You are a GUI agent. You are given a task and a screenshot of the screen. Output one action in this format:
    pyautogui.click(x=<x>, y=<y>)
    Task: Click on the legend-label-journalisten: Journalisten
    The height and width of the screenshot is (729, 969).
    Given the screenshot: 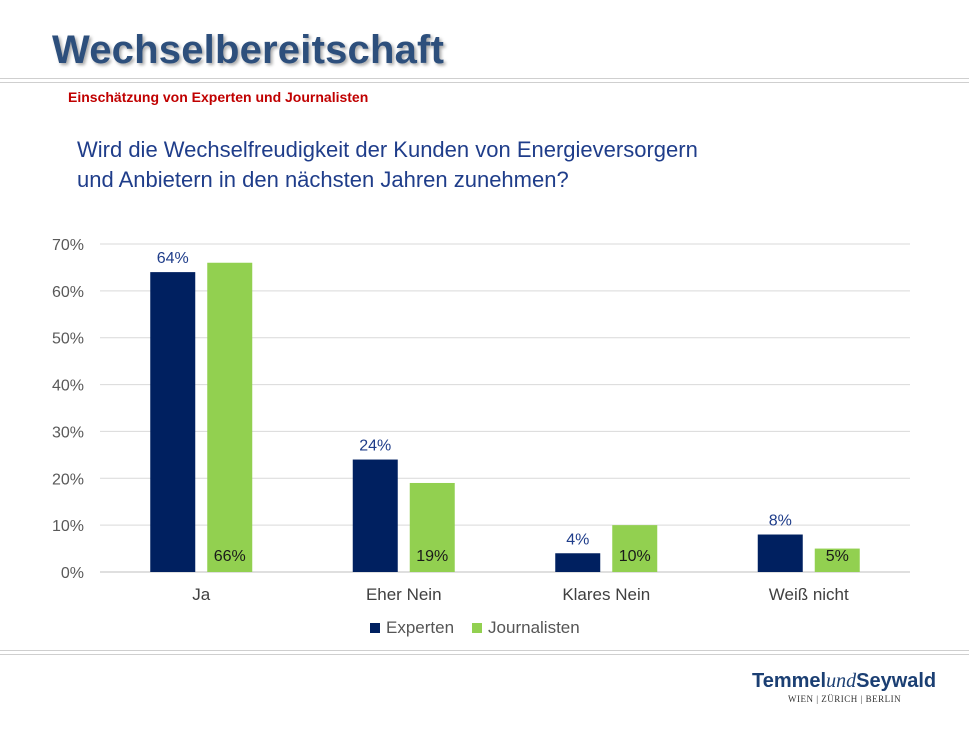 What is the action you would take?
    pyautogui.click(x=534, y=627)
    